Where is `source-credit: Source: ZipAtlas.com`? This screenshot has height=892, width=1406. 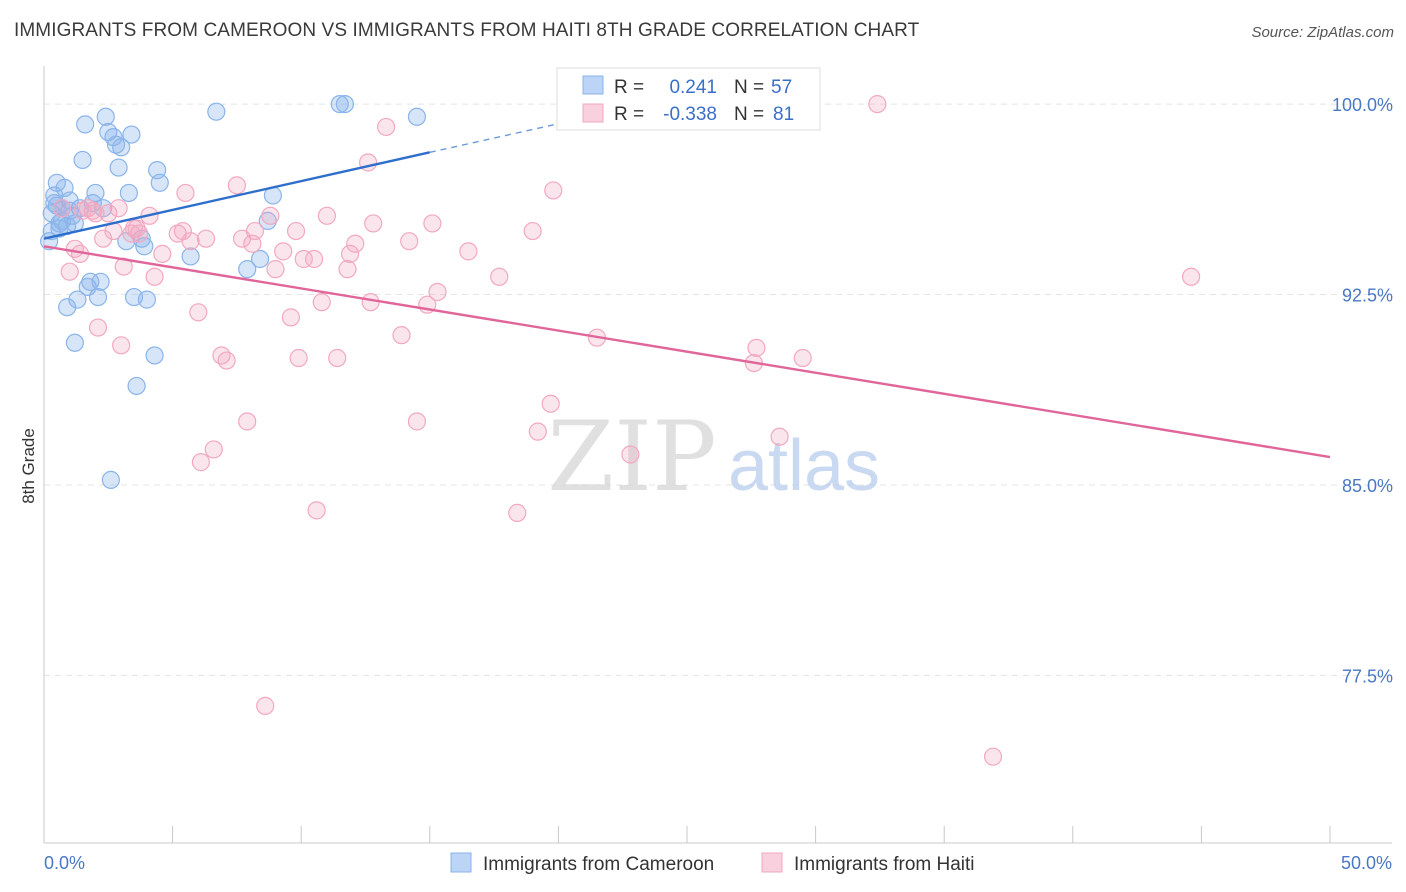
source-credit: Source: ZipAtlas.com is located at coordinates (1322, 32).